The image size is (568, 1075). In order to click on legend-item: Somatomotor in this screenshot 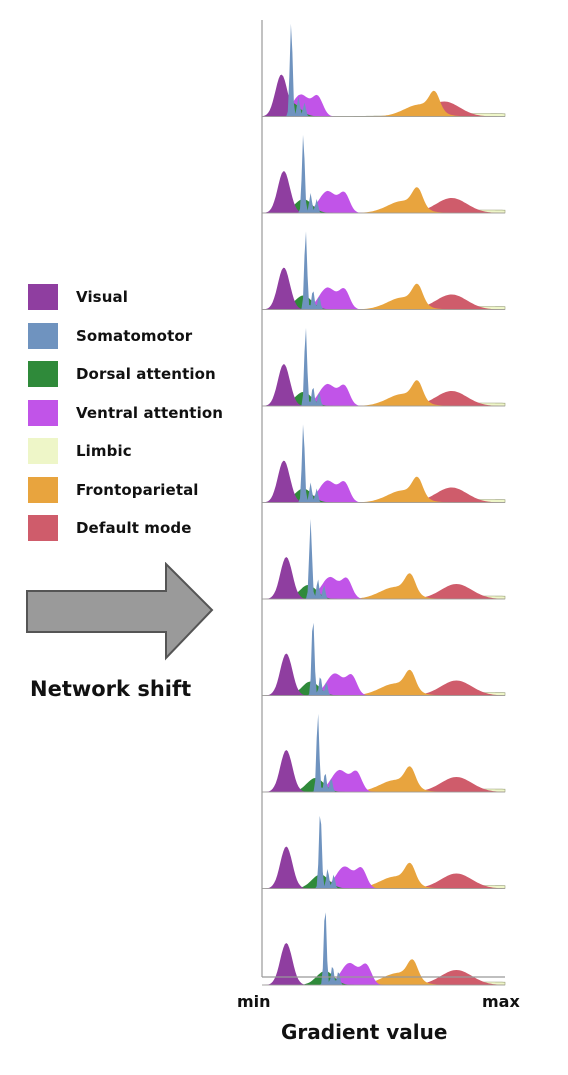, I will do `click(110, 336)`.